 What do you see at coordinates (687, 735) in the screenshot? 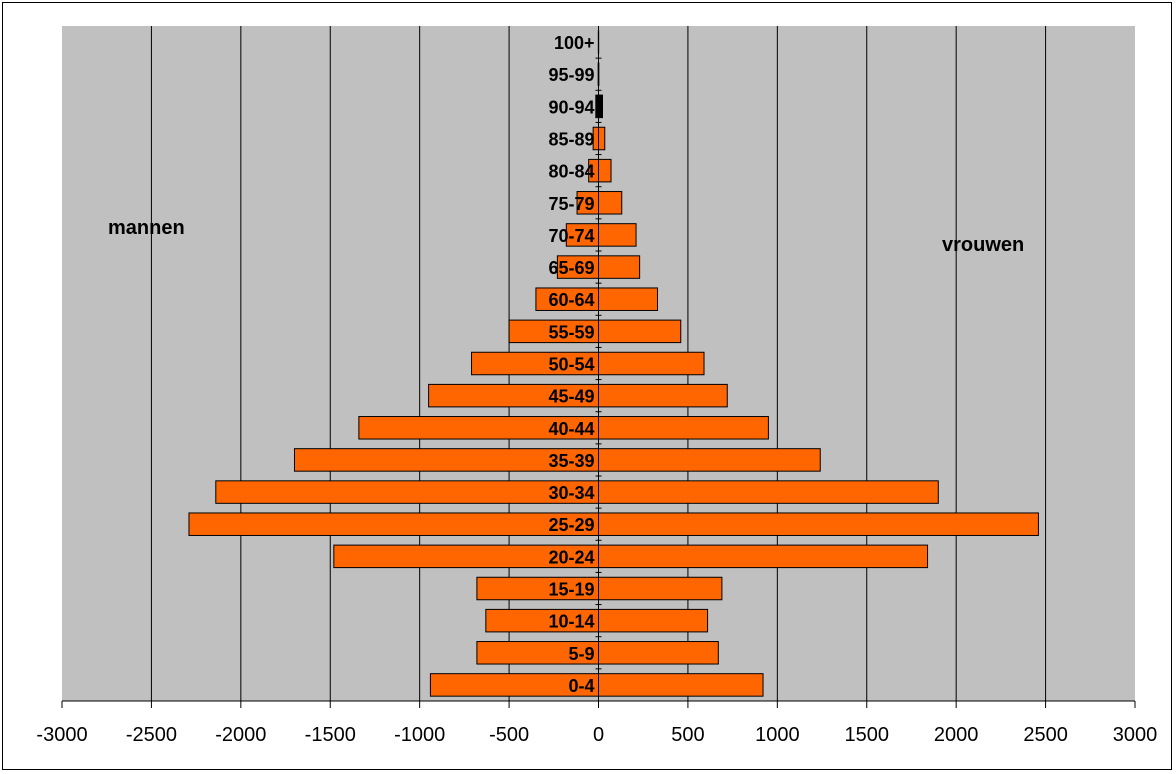
I see `x-tick-label: 500` at bounding box center [687, 735].